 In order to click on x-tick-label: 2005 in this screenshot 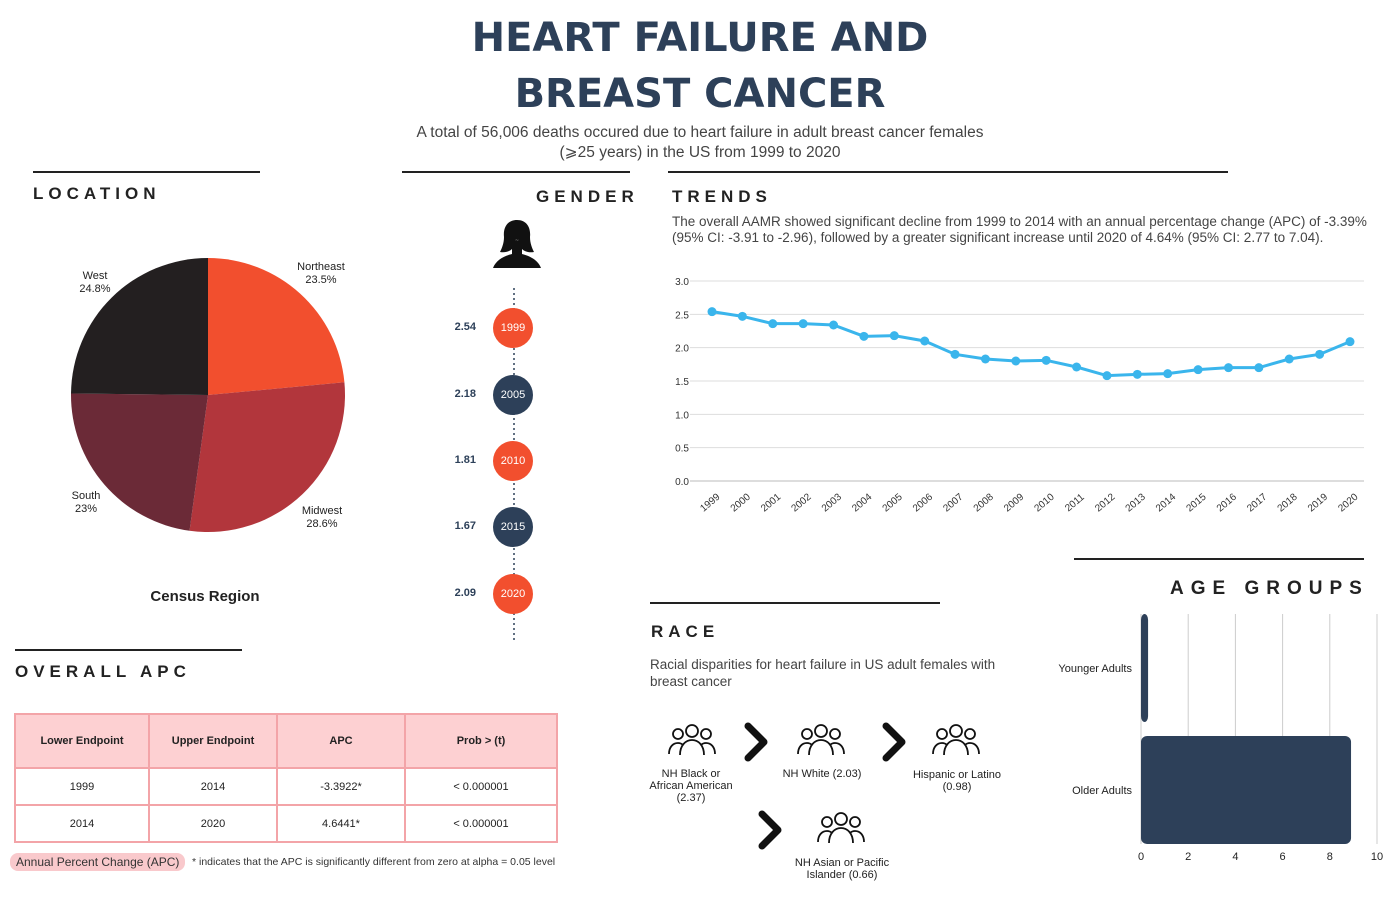, I will do `click(893, 502)`.